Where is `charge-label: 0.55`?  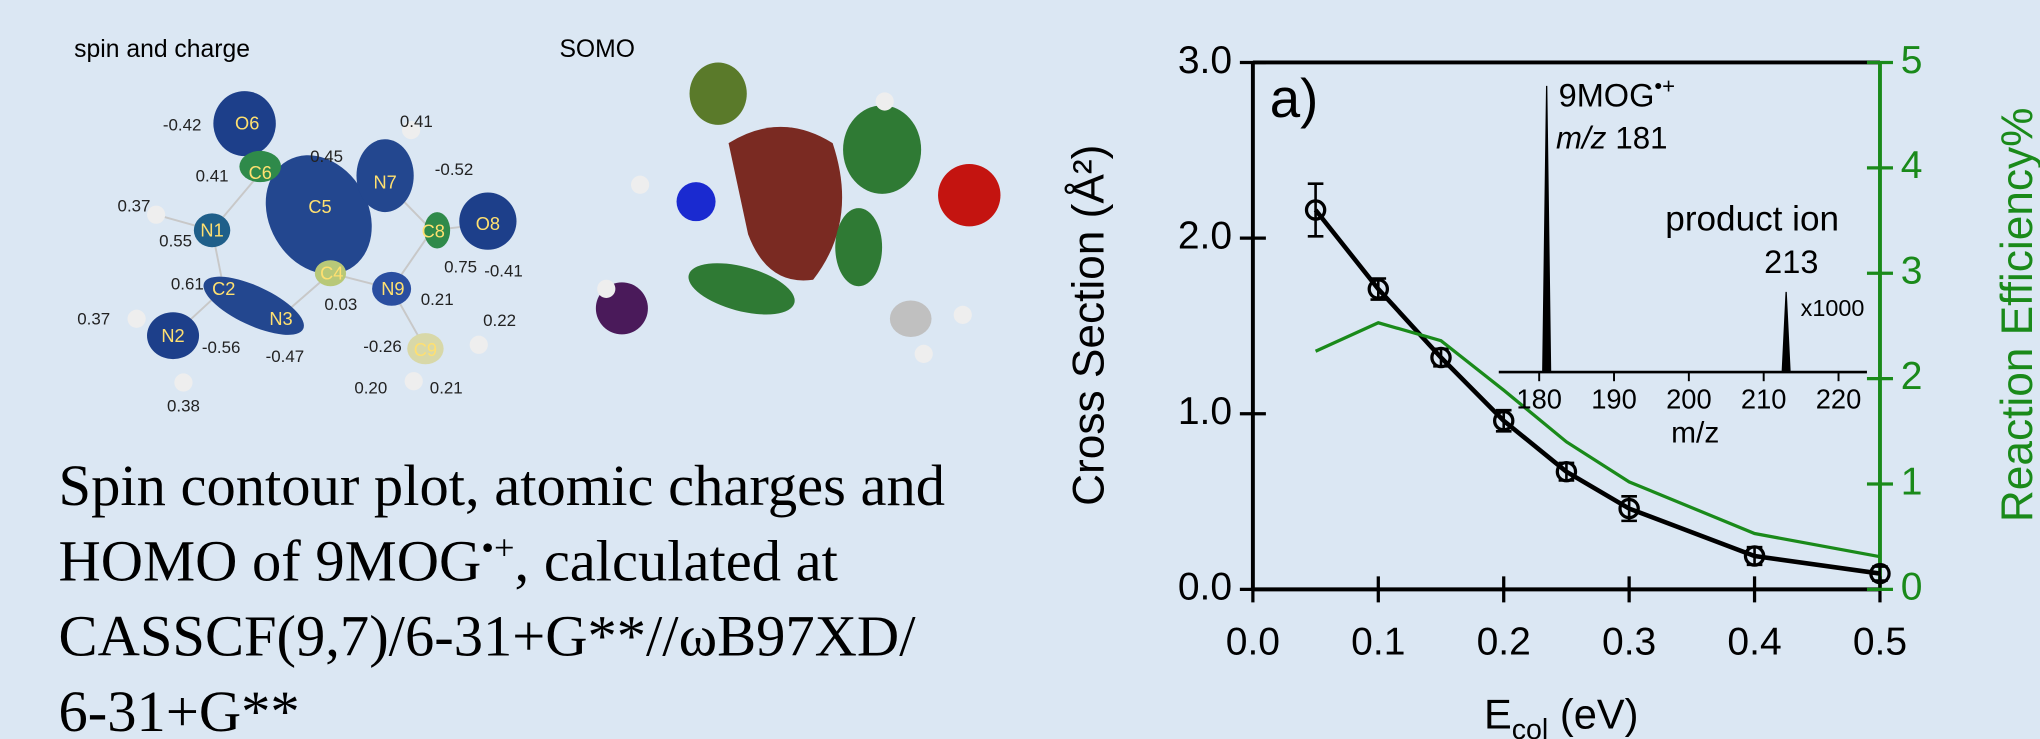 charge-label: 0.55 is located at coordinates (175, 240).